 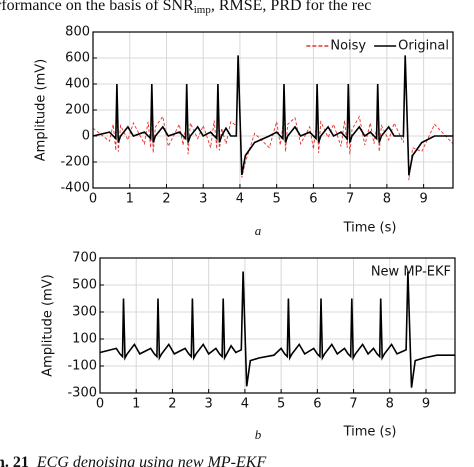 I want to click on y-tick-label: 100, so click(x=84, y=339).